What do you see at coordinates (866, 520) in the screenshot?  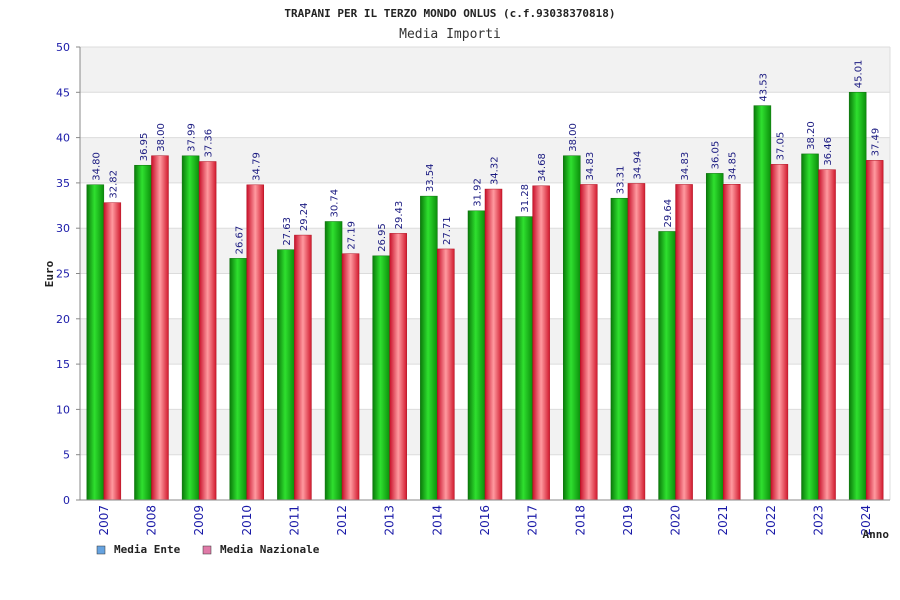 I see `x-tick-label: 2024` at bounding box center [866, 520].